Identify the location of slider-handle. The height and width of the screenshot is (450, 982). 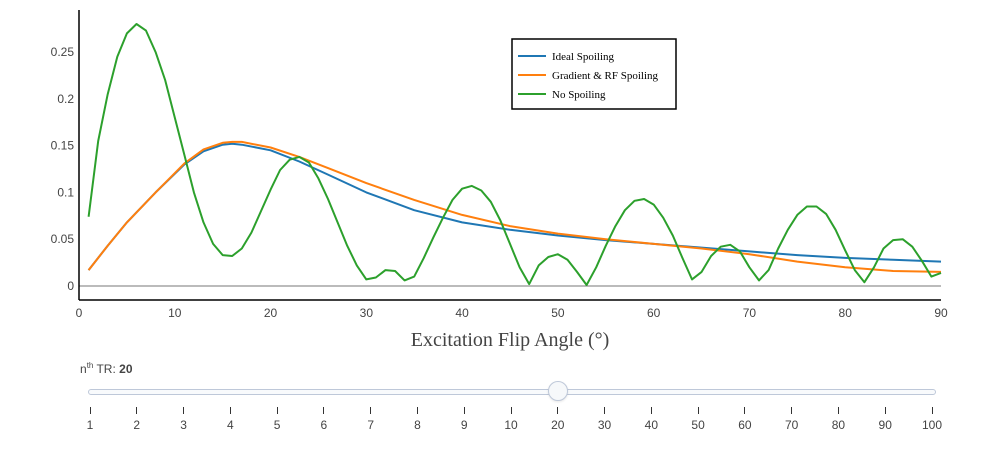
(557, 391).